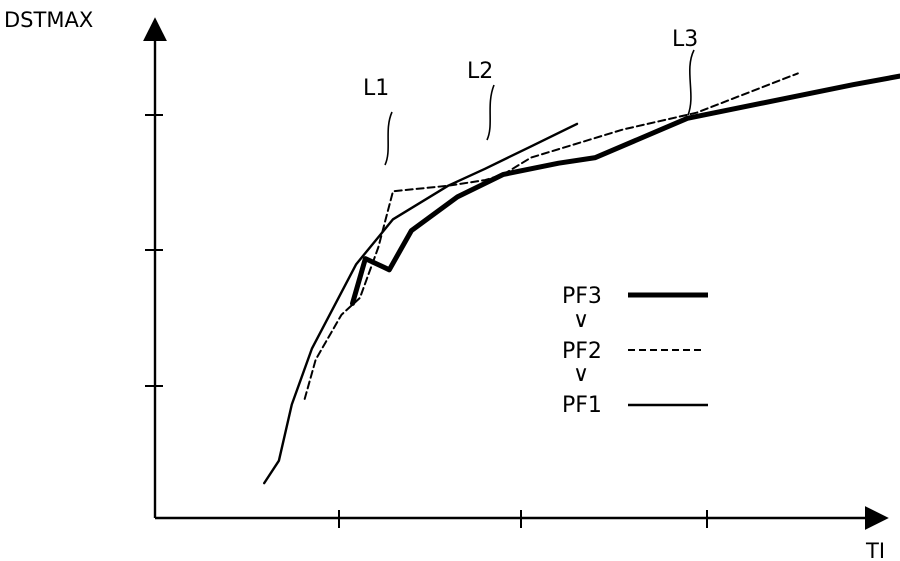 This screenshot has height=561, width=900. I want to click on tag-label-l3: L3, so click(685, 39).